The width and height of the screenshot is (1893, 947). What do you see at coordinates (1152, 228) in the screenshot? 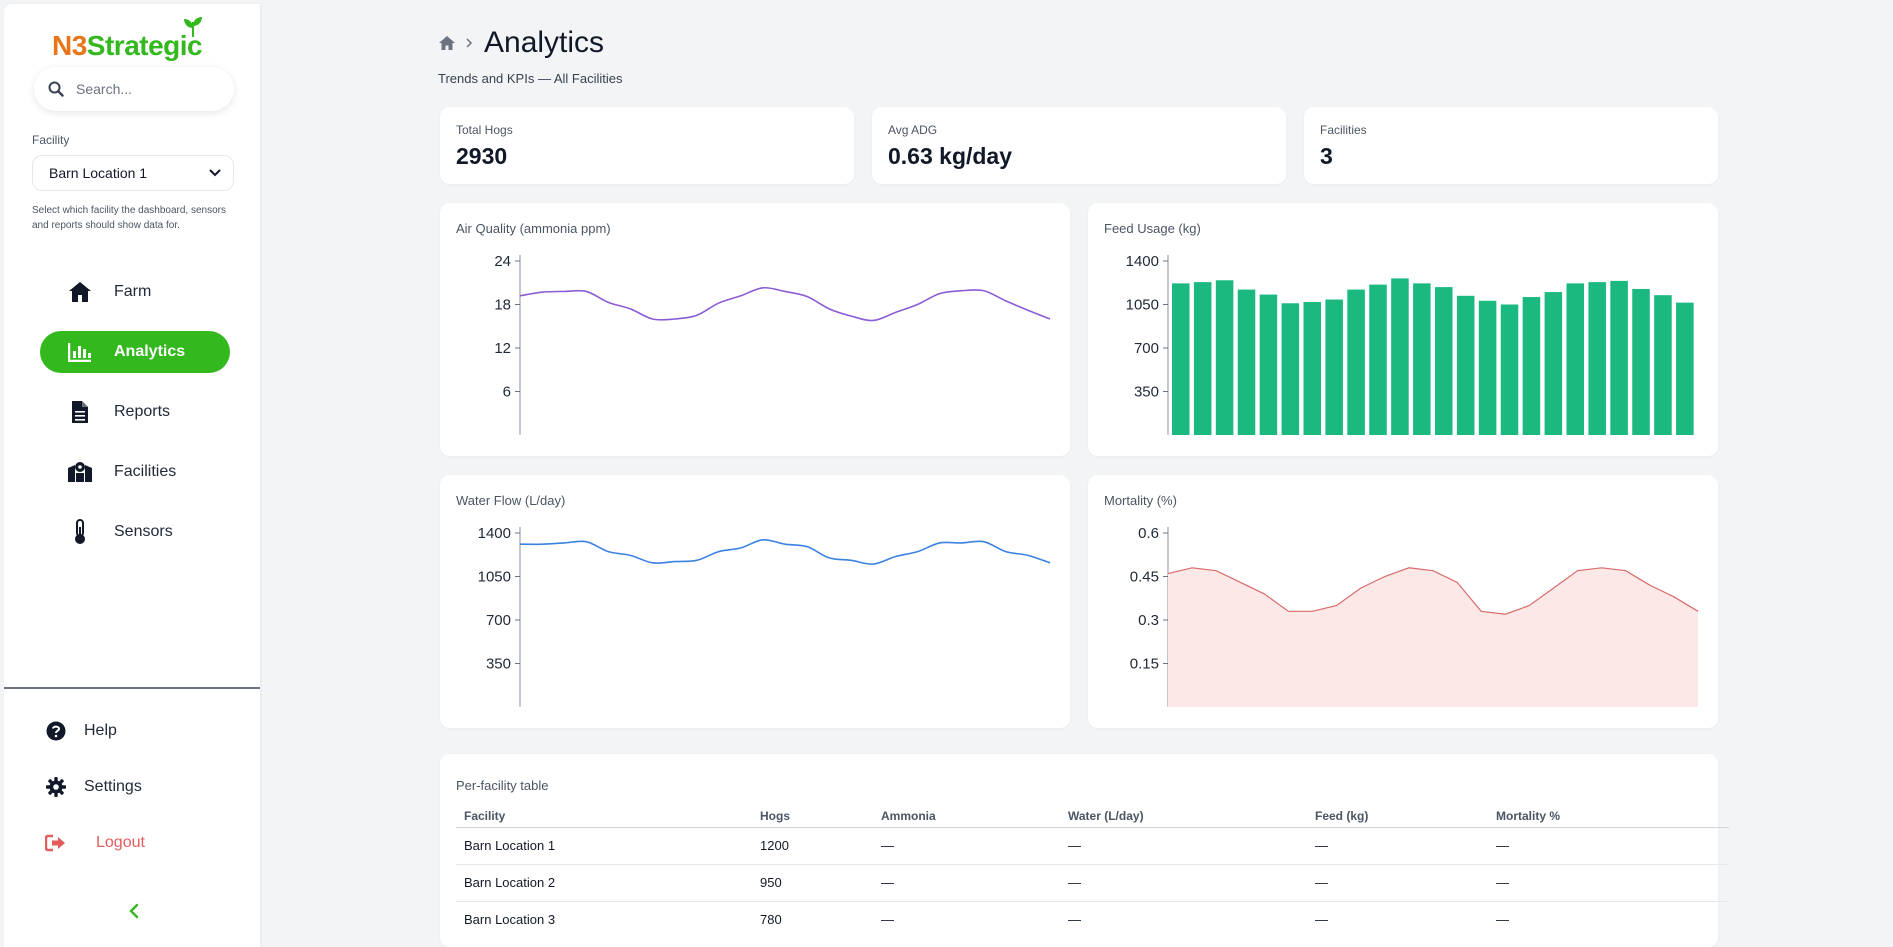
I see `chart-title: Feed Usage (kg)` at bounding box center [1152, 228].